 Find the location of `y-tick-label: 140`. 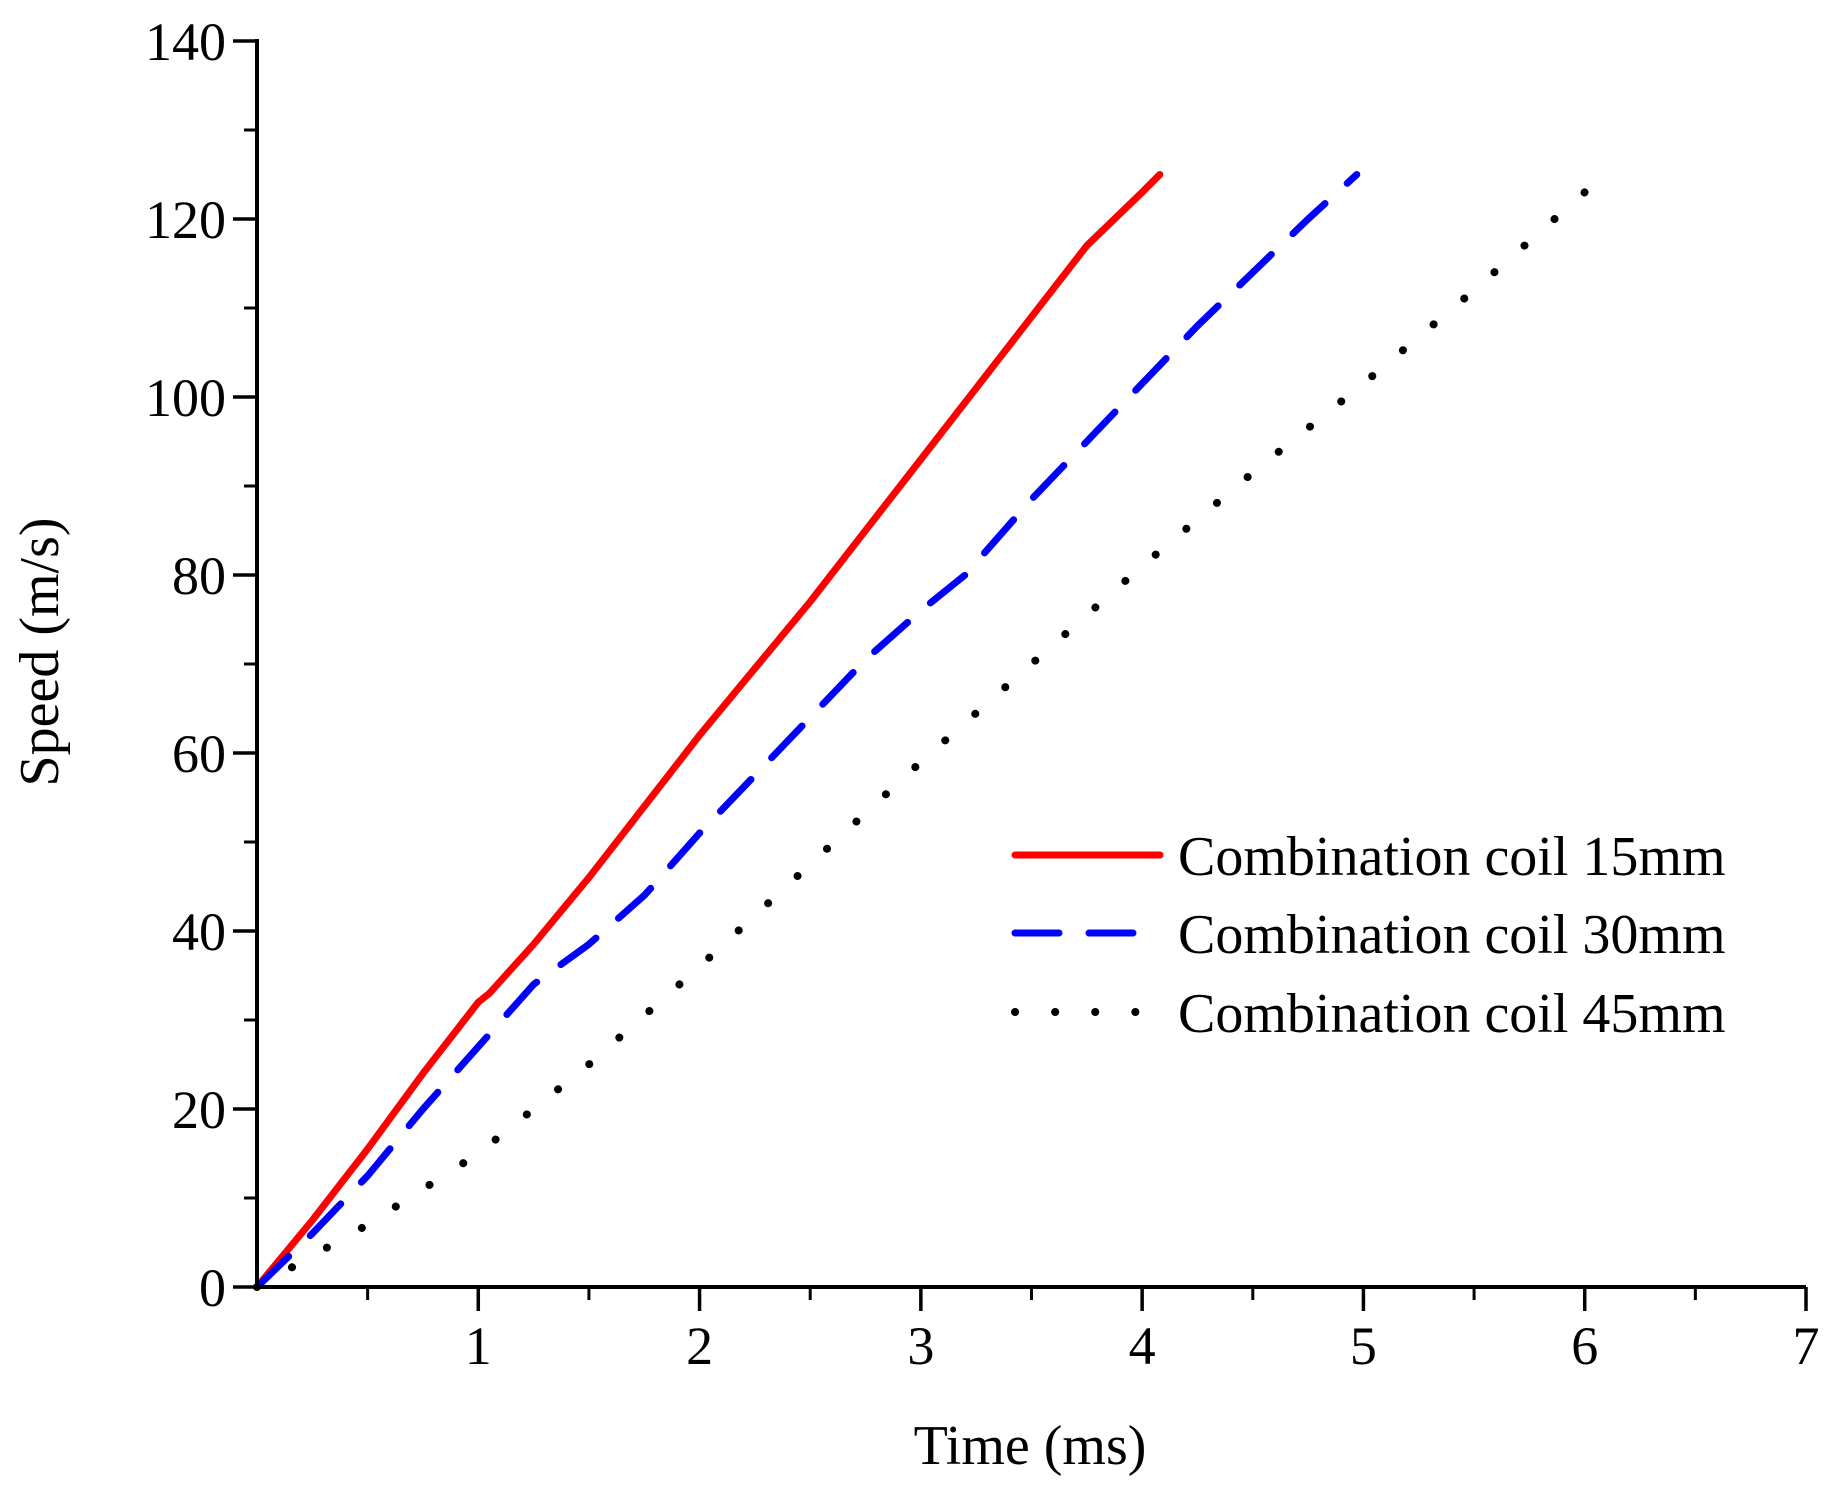

y-tick-label: 140 is located at coordinates (185, 42).